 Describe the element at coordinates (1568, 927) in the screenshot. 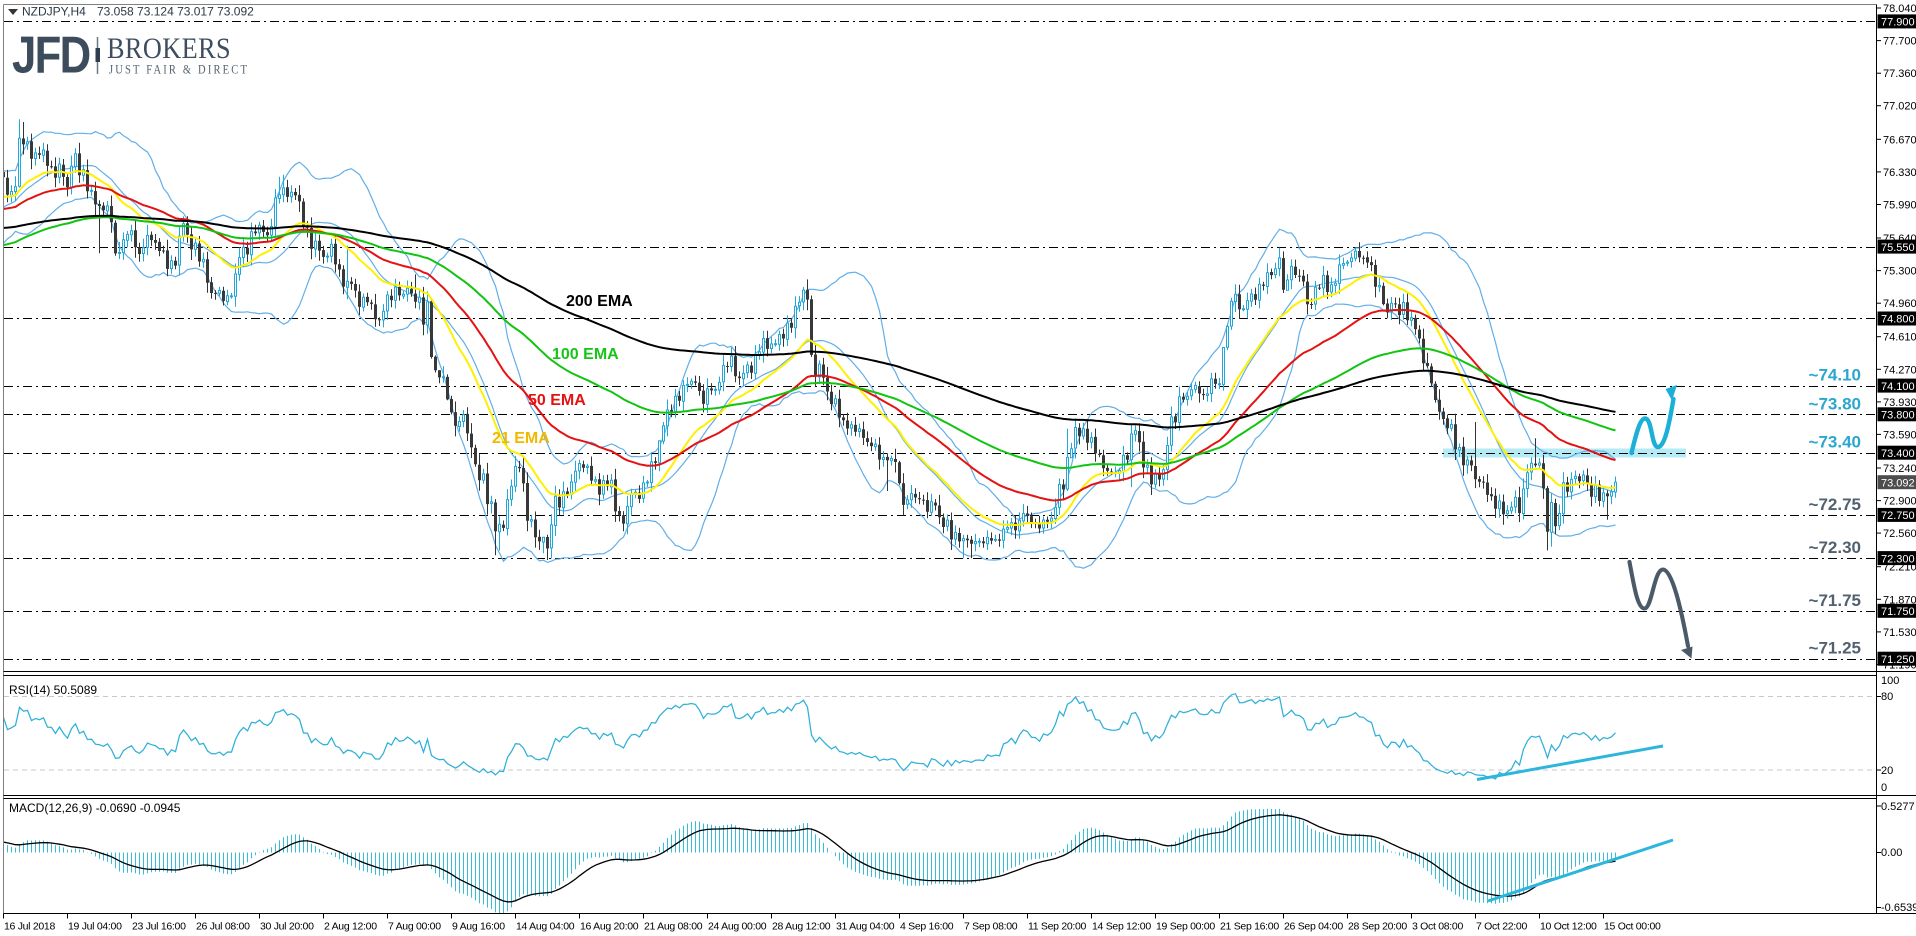

I see `svg-text: 10 Oct 12:00` at that location.